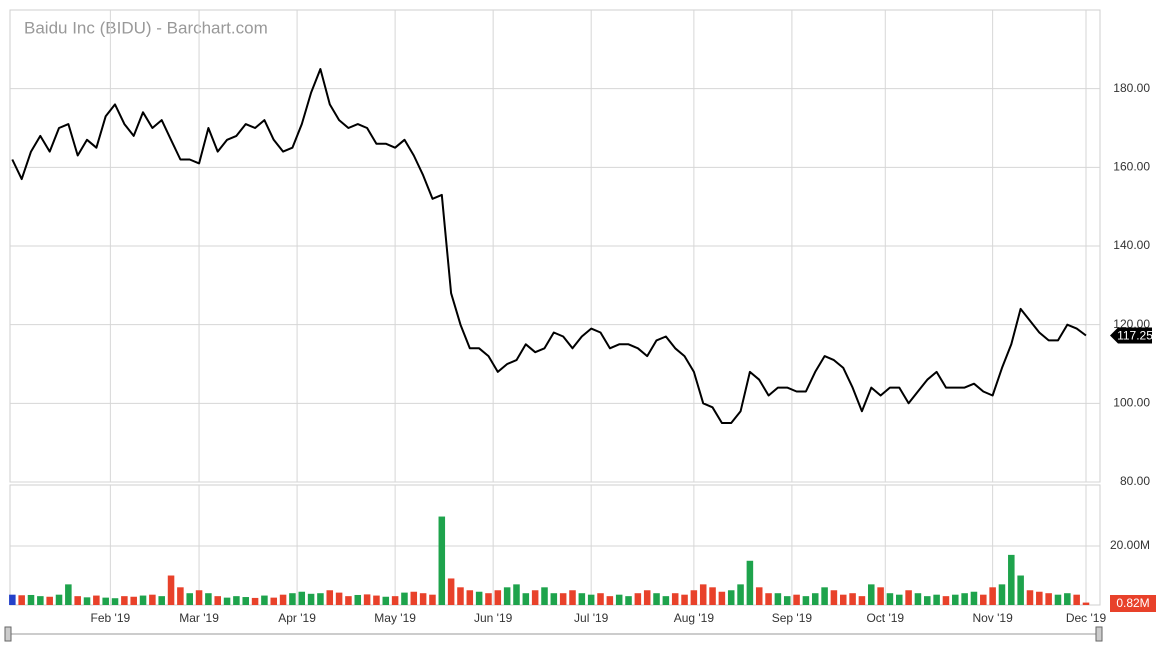 The height and width of the screenshot is (655, 1156). I want to click on y-tick-label: 140.00, so click(1131, 245).